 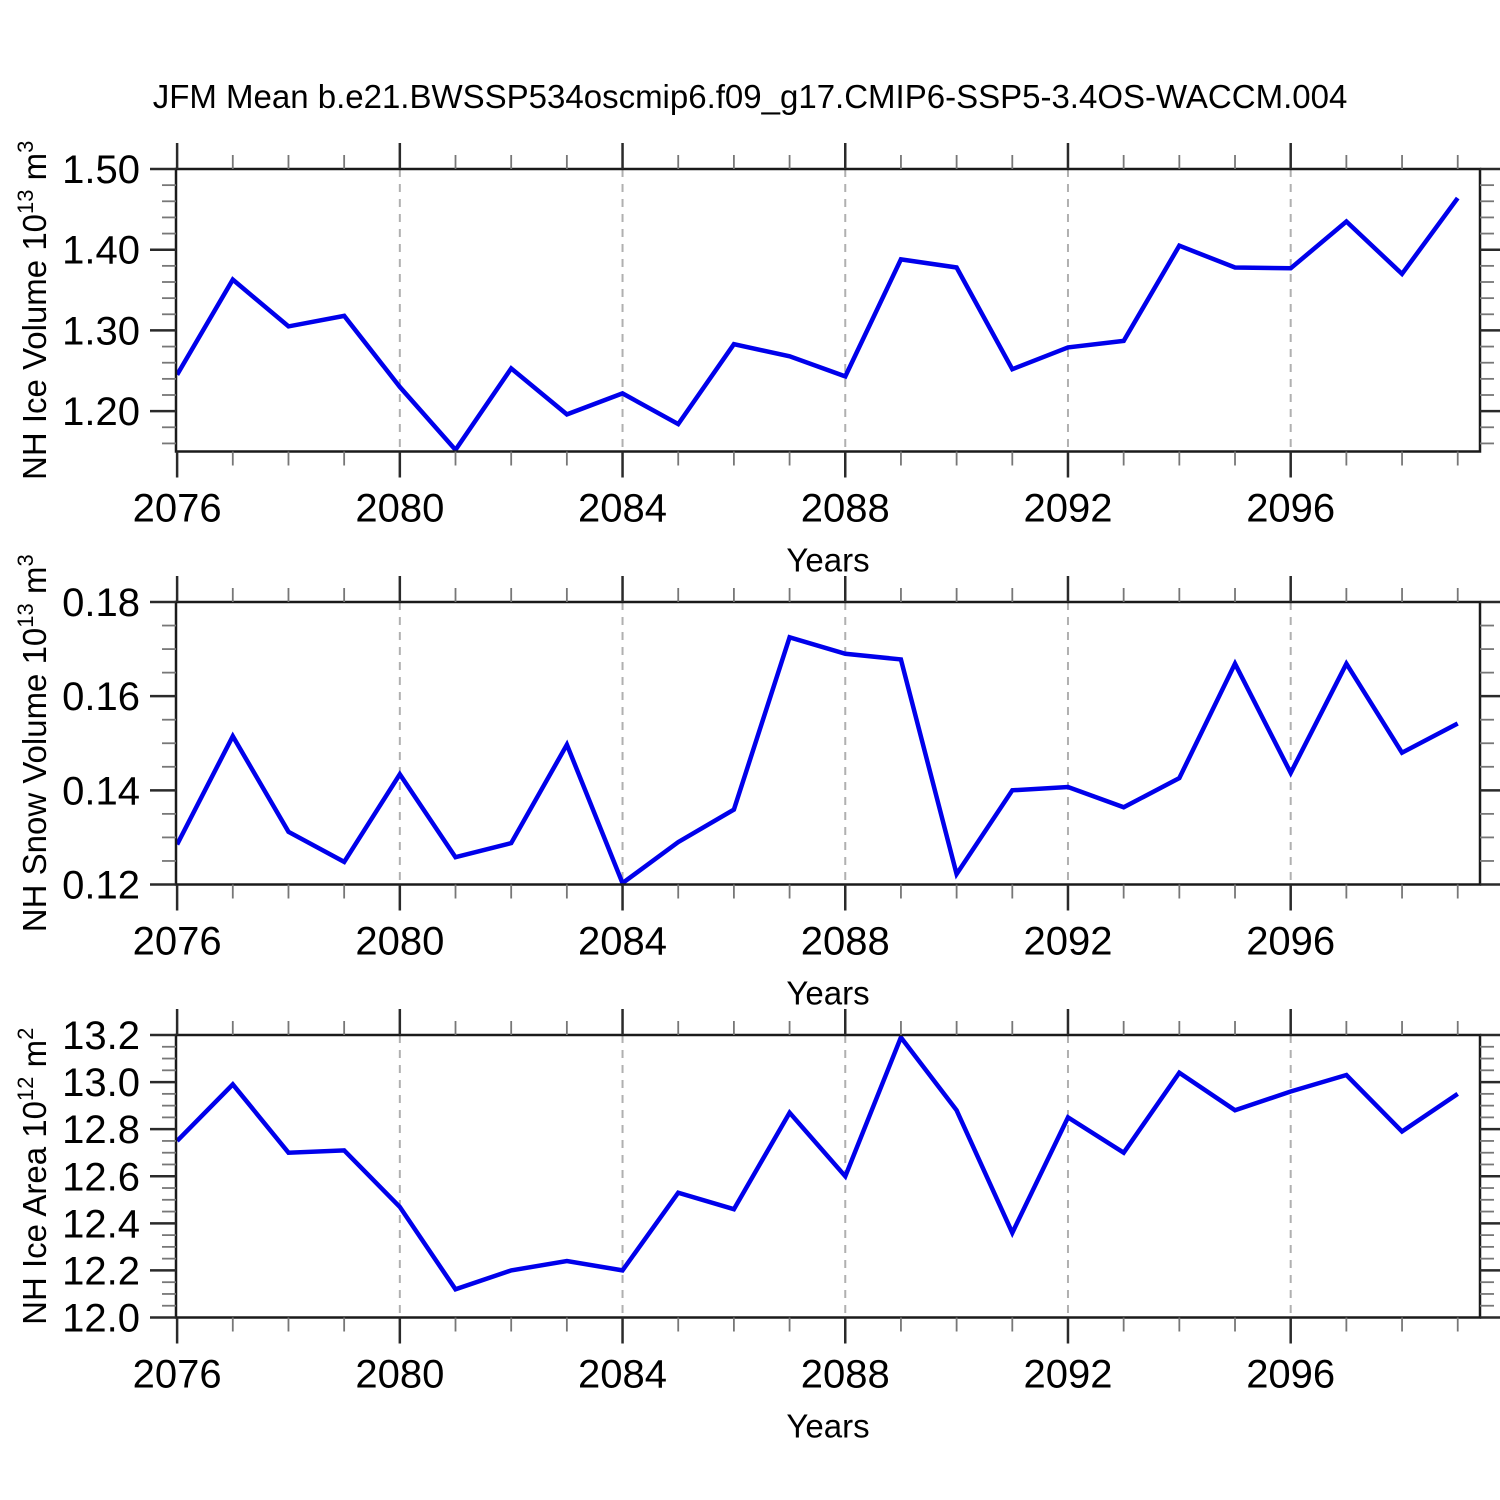 I want to click on y-tick-label: 0.18, so click(x=101, y=603).